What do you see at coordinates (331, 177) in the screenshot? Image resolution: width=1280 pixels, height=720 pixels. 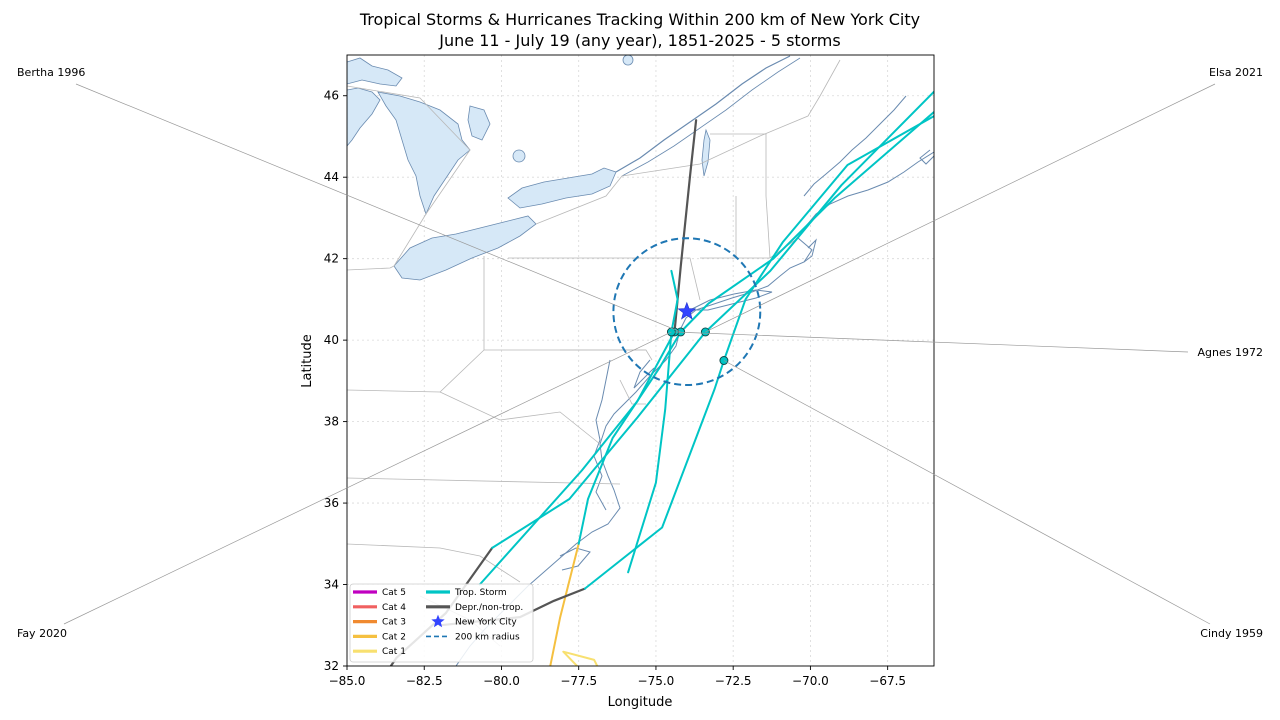 I see `y-tick-label: 44` at bounding box center [331, 177].